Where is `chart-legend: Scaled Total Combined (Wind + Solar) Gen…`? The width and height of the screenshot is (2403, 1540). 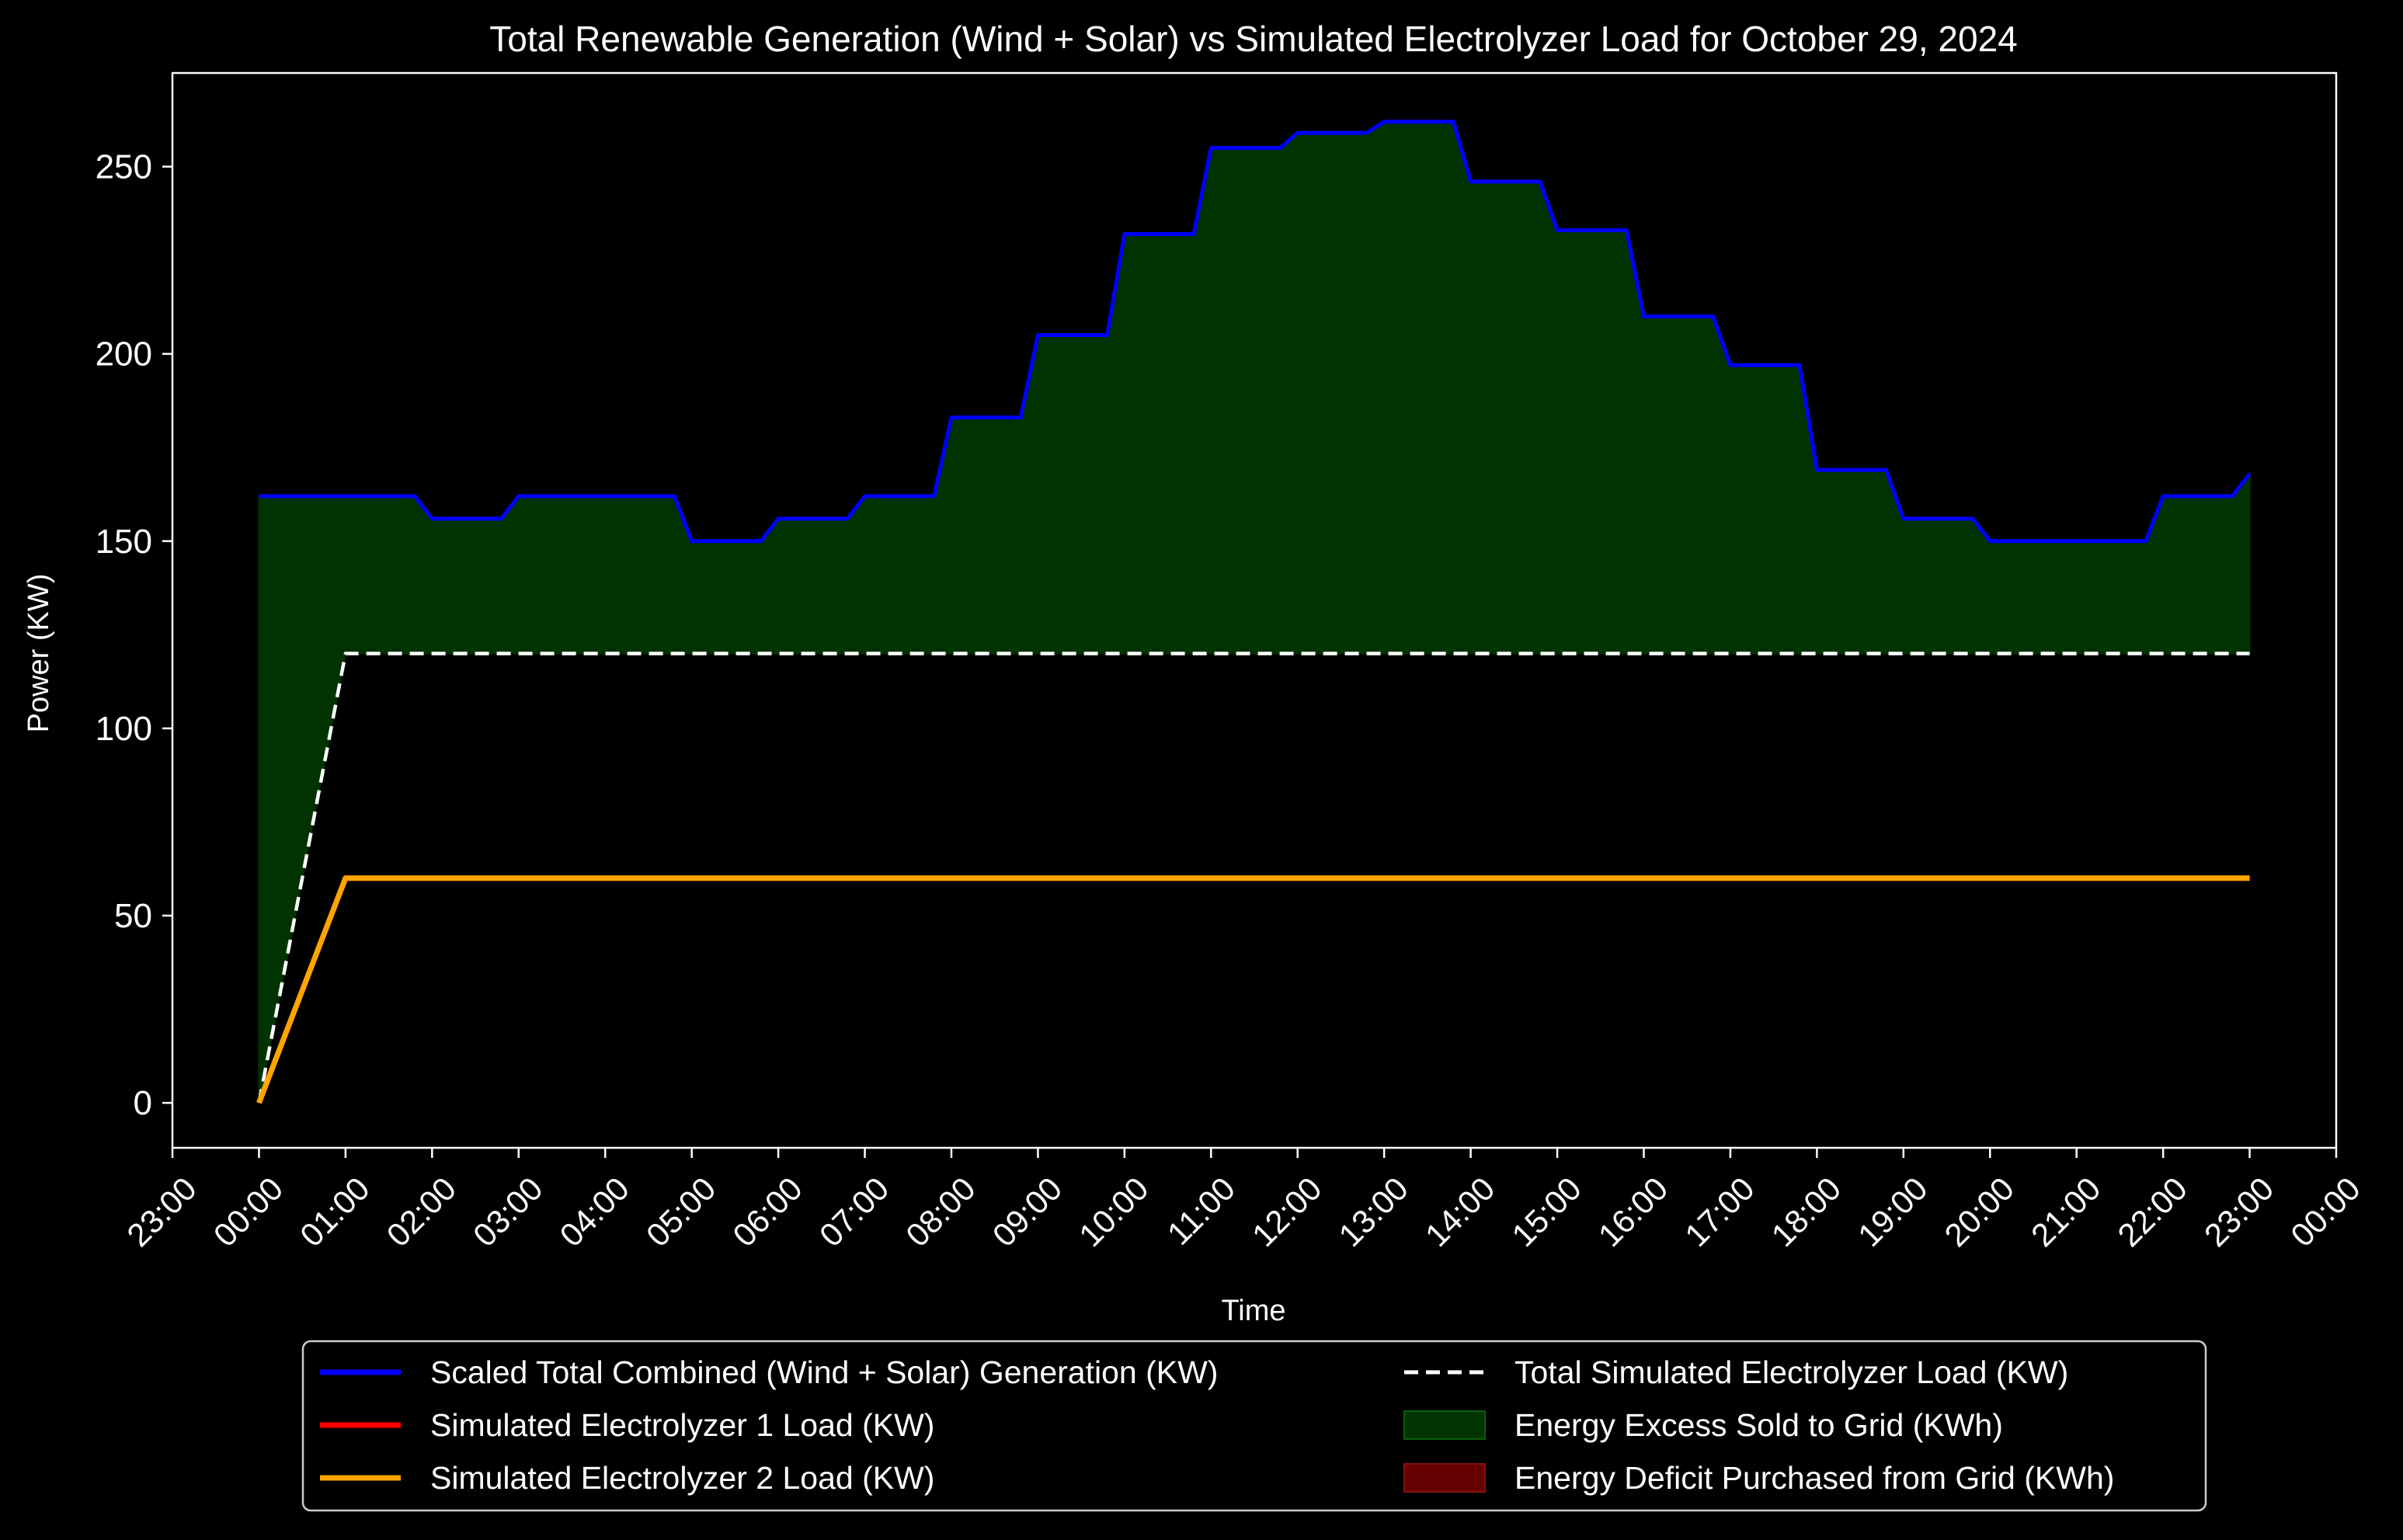
chart-legend: Scaled Total Combined (Wind + Solar) Gen… is located at coordinates (1254, 1426).